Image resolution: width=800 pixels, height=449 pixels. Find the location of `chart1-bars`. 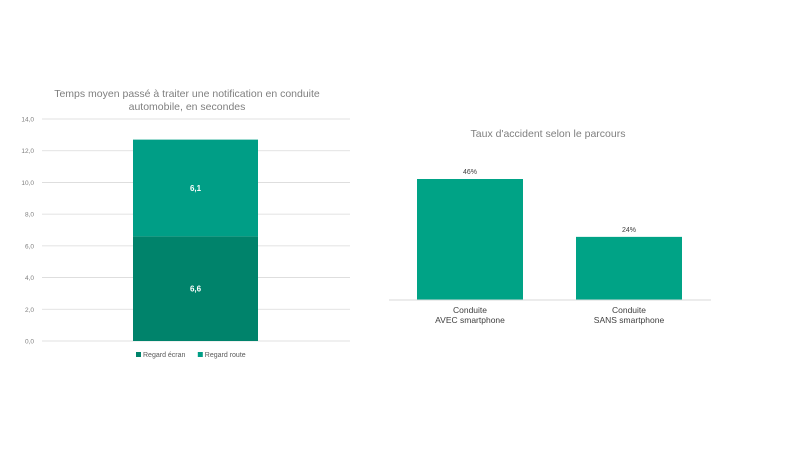

chart1-bars is located at coordinates (195, 240).